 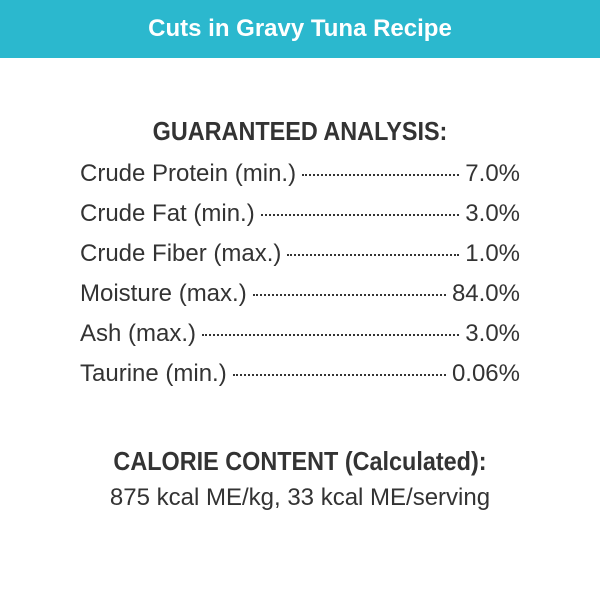 I want to click on row-label: Crude Protein (min.), so click(x=188, y=173).